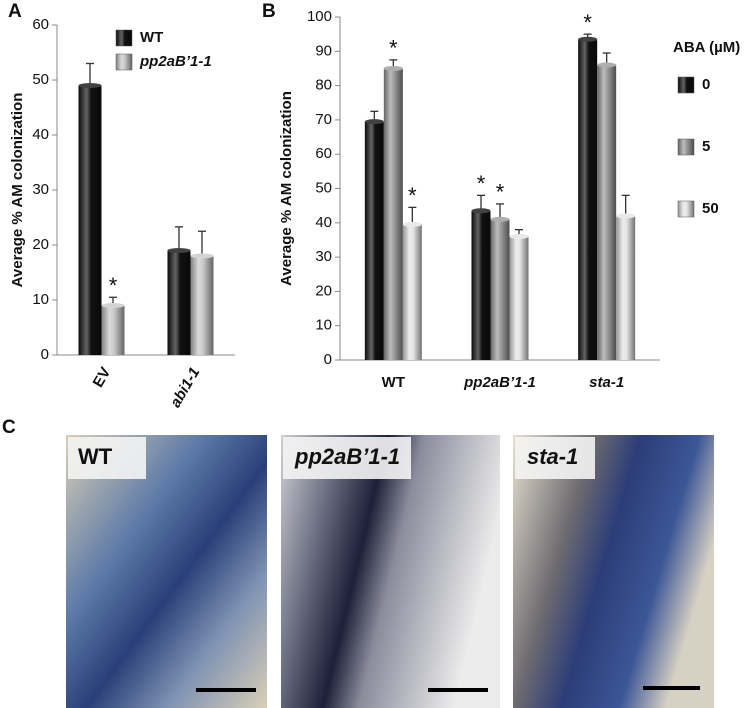 The height and width of the screenshot is (708, 747). What do you see at coordinates (323, 50) in the screenshot?
I see `y-tick-label: 90` at bounding box center [323, 50].